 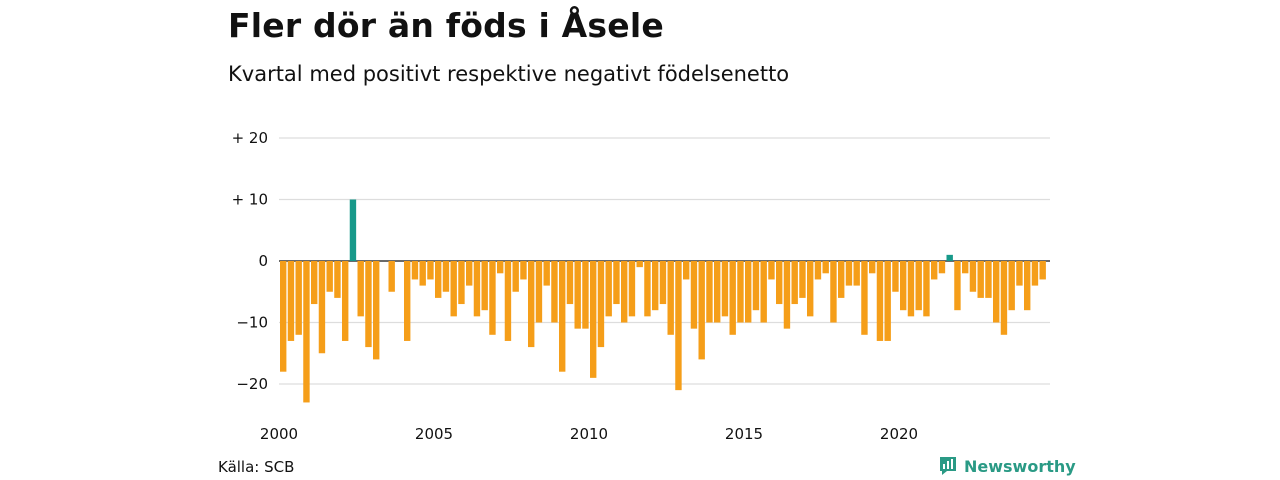 What do you see at coordinates (279, 434) in the screenshot?
I see `x-tick-label: 2000` at bounding box center [279, 434].